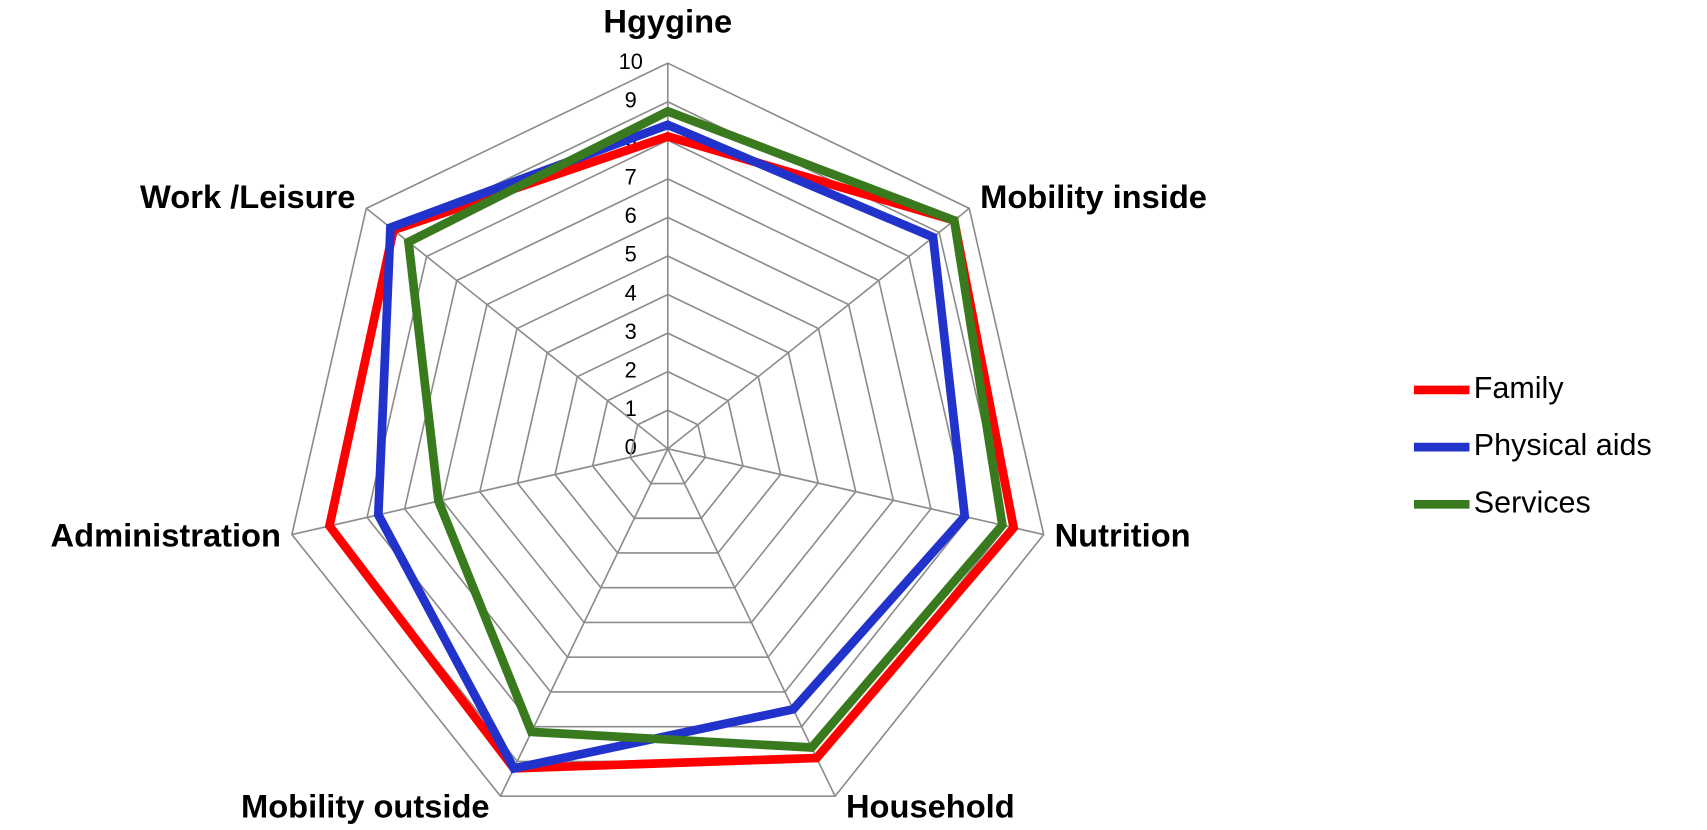 Image resolution: width=1707 pixels, height=830 pixels. I want to click on r-tick-label: 3, so click(631, 331).